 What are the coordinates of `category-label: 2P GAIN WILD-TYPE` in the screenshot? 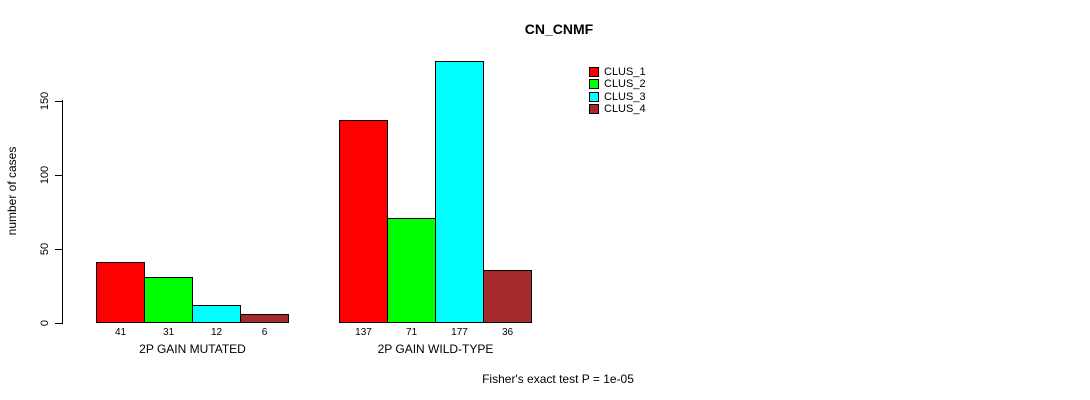 It's located at (435, 349).